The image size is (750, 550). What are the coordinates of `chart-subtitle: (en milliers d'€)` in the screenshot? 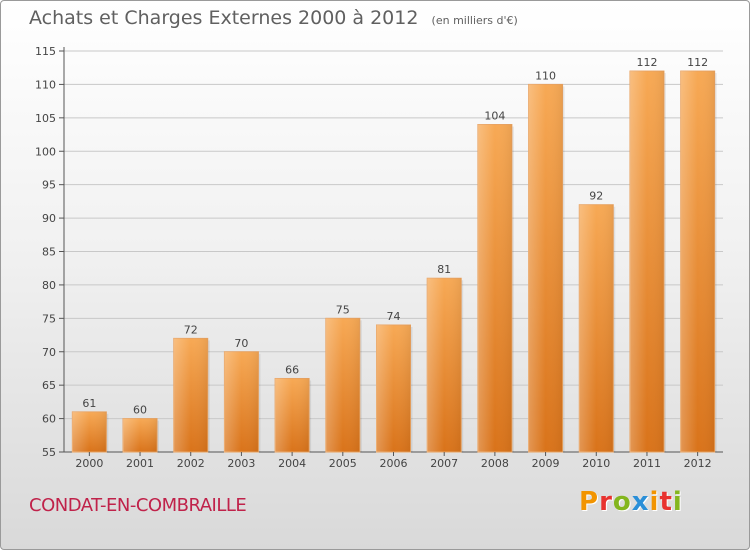 It's located at (474, 20).